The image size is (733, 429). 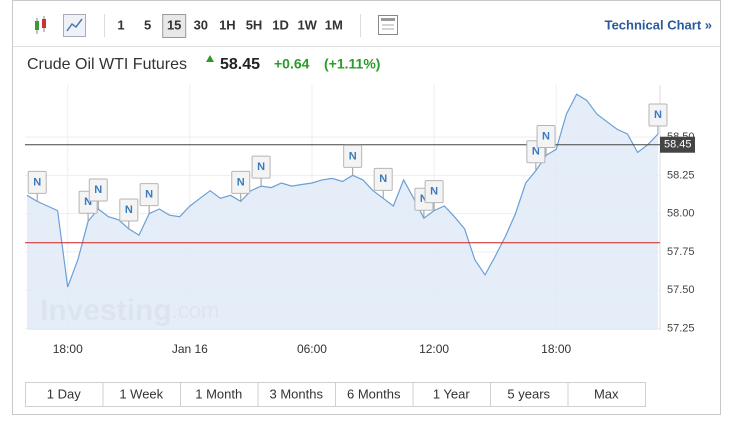 What do you see at coordinates (681, 252) in the screenshot?
I see `y-tick-label: 57.75` at bounding box center [681, 252].